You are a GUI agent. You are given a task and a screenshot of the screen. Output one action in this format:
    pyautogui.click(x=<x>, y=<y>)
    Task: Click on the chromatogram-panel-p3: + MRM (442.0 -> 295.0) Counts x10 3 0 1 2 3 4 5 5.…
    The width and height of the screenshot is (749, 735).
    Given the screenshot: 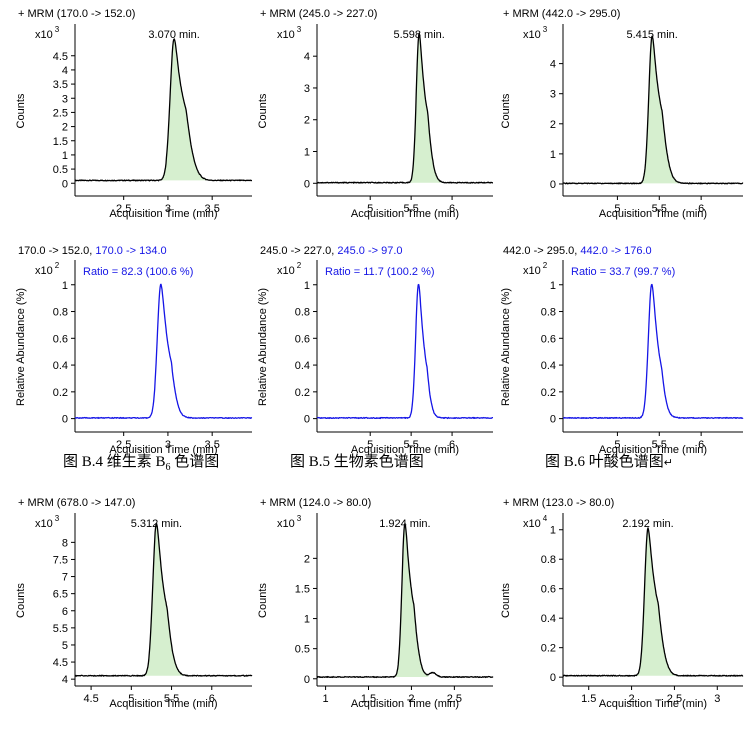 What is the action you would take?
    pyautogui.click(x=622, y=114)
    